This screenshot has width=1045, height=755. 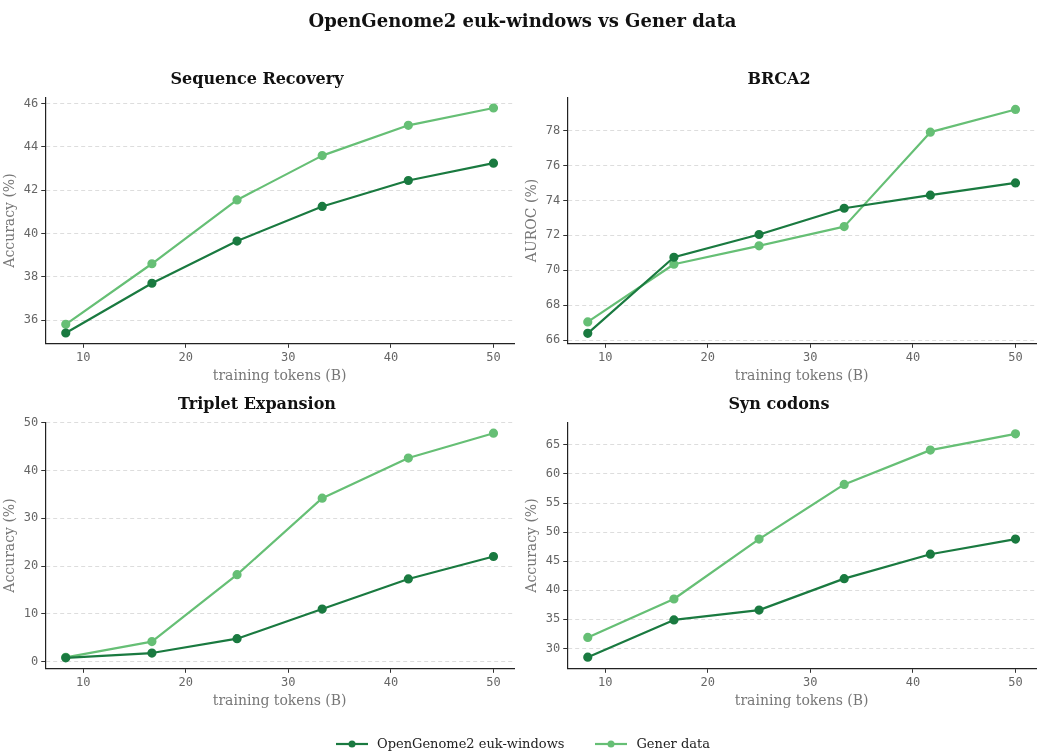 I want to click on y-tick-label: 46, so click(x=31, y=102).